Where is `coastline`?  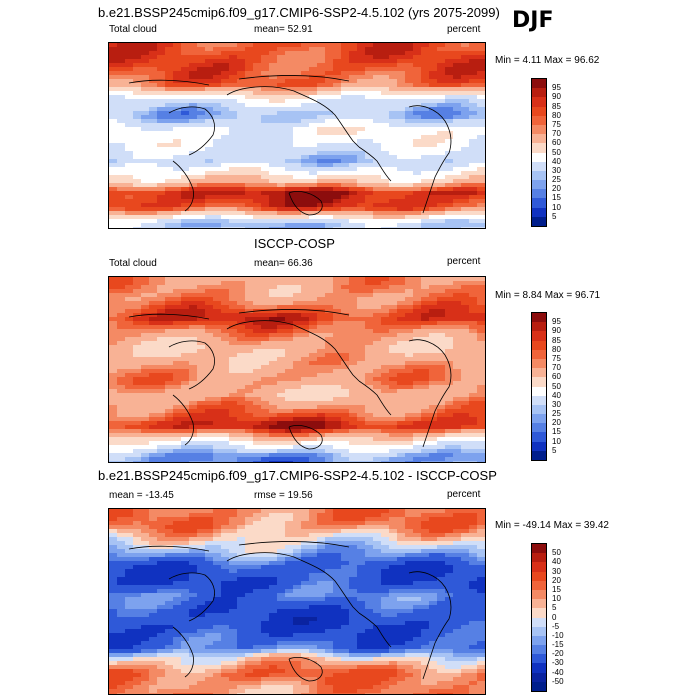 coastline is located at coordinates (293, 117).